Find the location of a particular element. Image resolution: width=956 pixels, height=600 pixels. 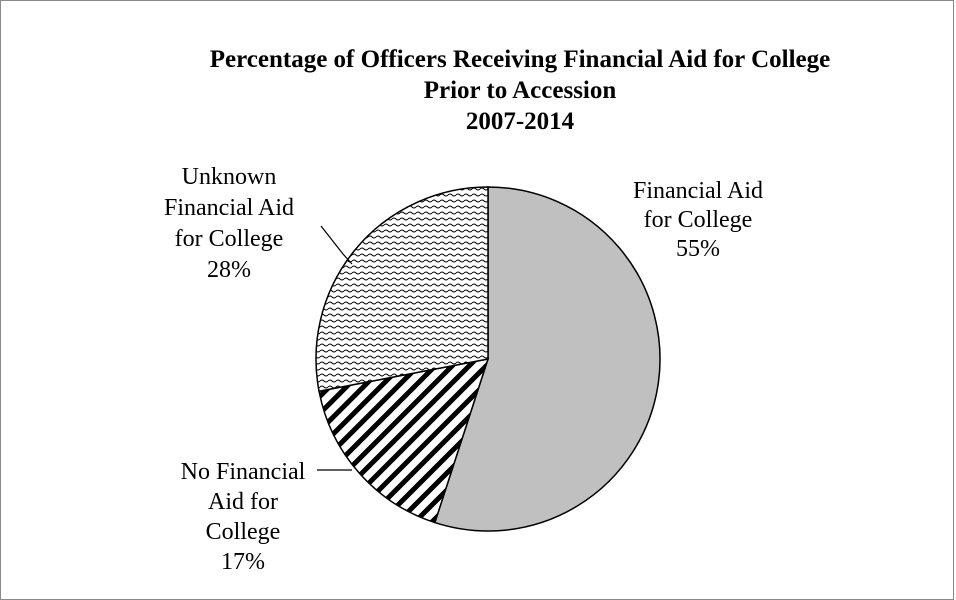

label-no-financial-aid-line-1: No Financial is located at coordinates (243, 472).